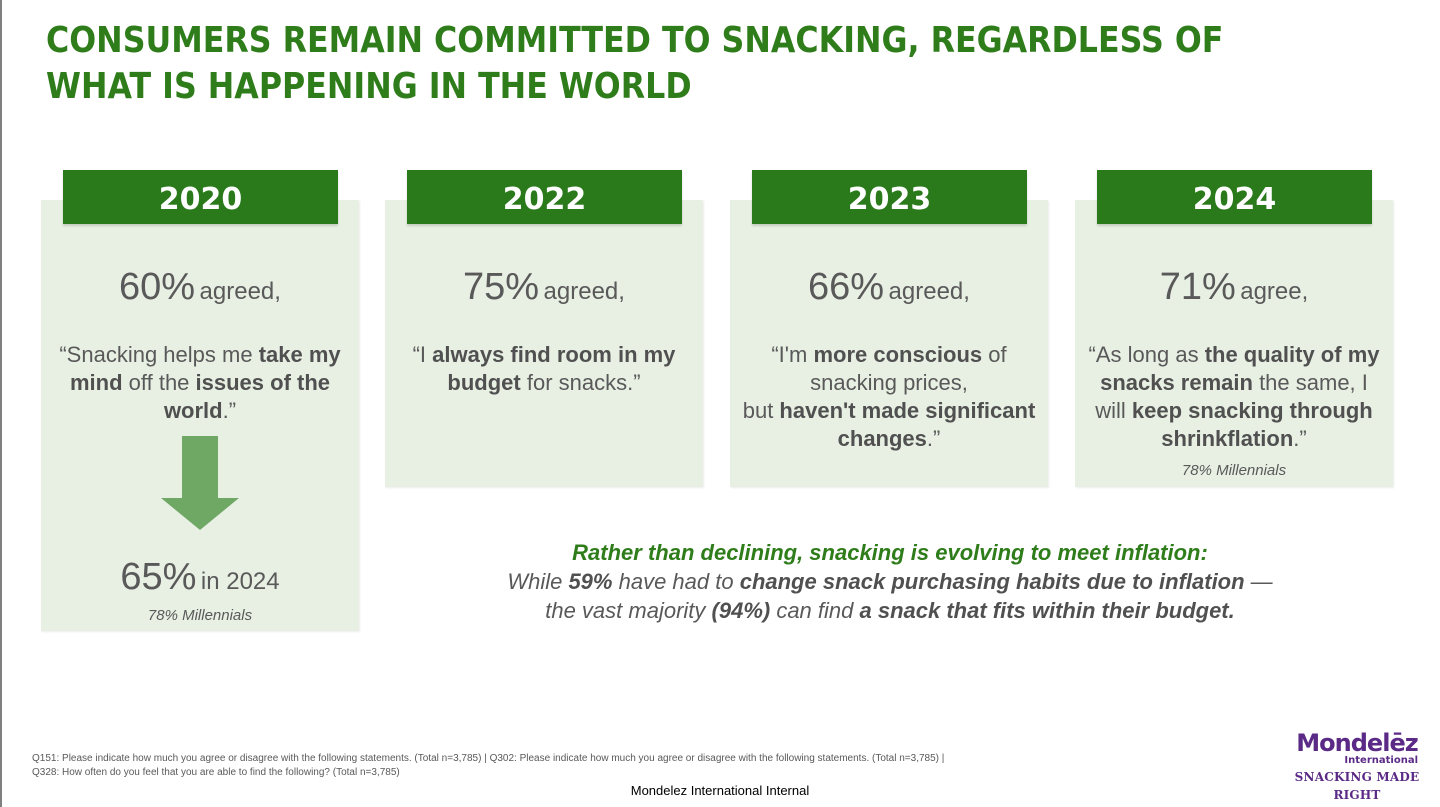 The height and width of the screenshot is (807, 1440). I want to click on followup-2024: 65% in 2024, so click(200, 577).